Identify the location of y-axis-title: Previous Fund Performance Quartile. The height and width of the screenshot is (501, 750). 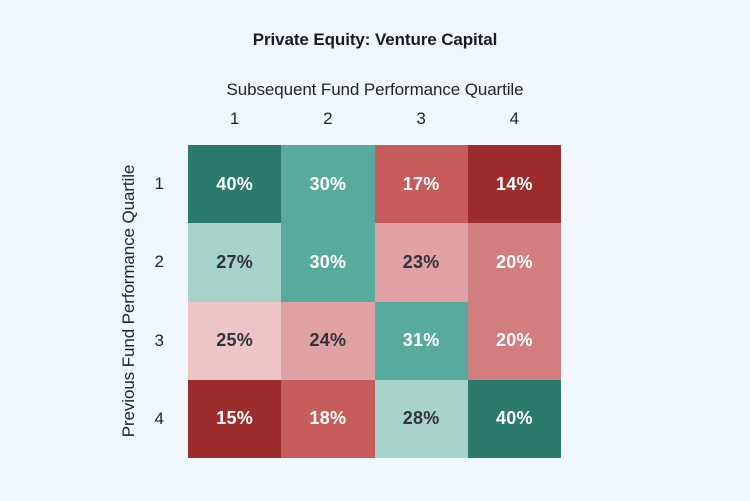
(128, 301).